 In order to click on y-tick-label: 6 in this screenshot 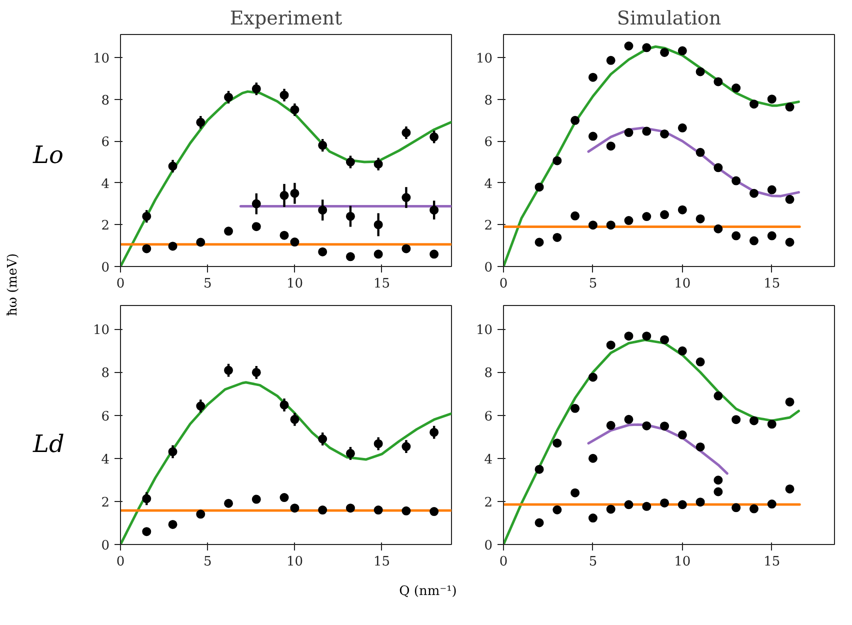, I will do `click(488, 142)`.